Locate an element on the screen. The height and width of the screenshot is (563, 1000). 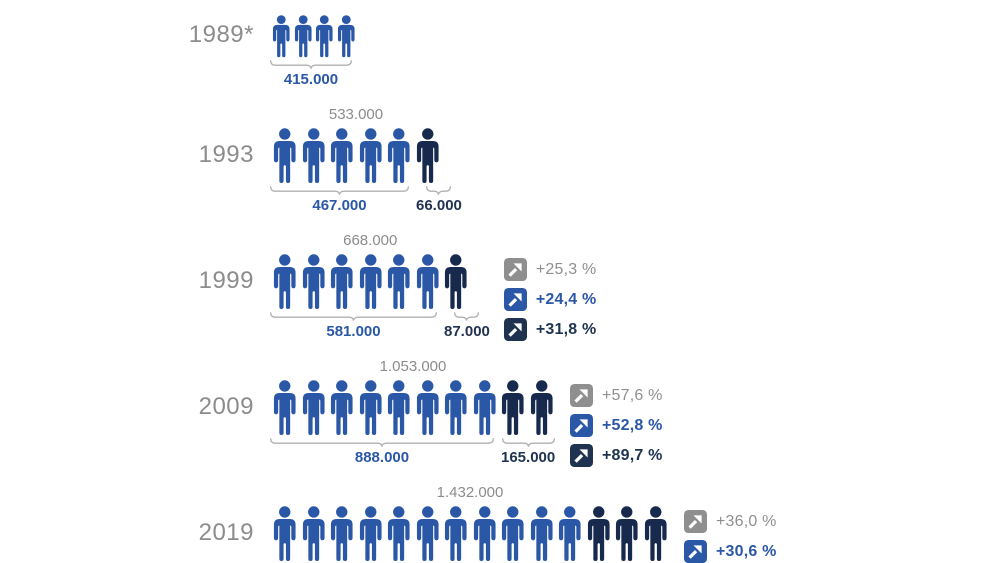
total-value-label: 1.053.000 is located at coordinates (413, 366).